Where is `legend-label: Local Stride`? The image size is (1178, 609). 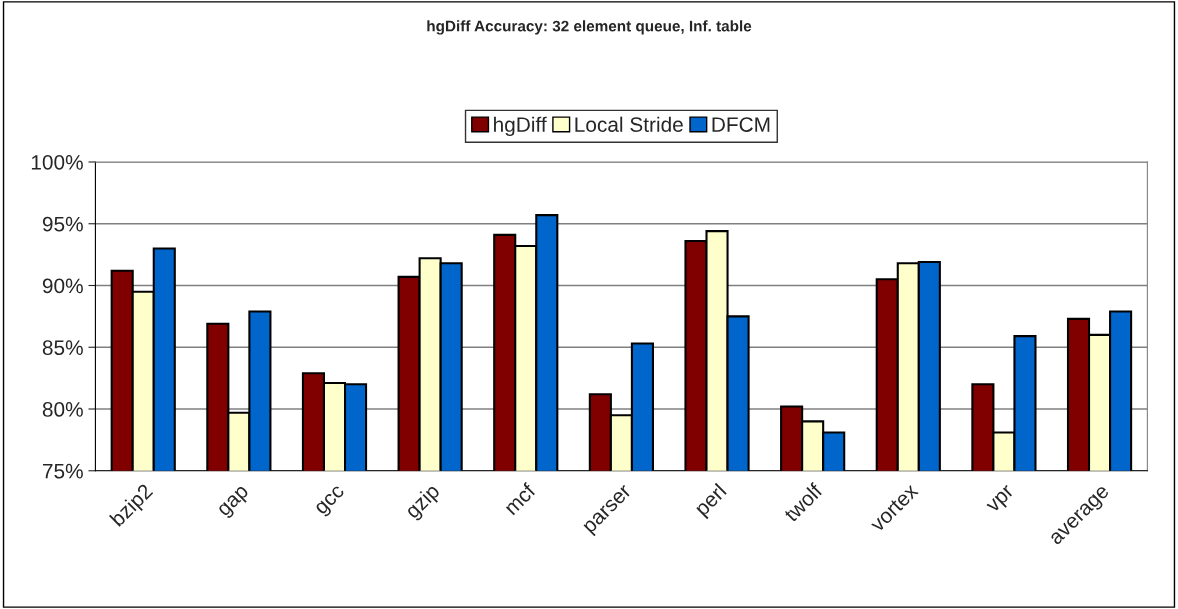
legend-label: Local Stride is located at coordinates (629, 124).